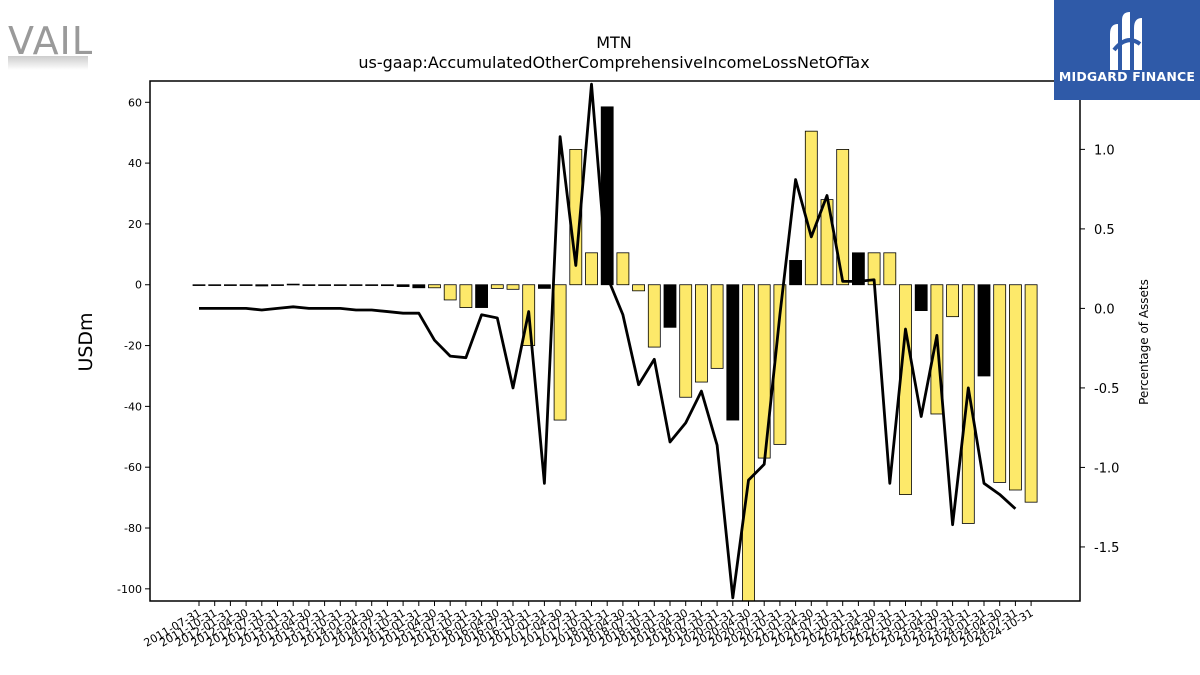  Describe the element at coordinates (614, 42) in the screenshot. I see `chart-title: MTN` at that location.